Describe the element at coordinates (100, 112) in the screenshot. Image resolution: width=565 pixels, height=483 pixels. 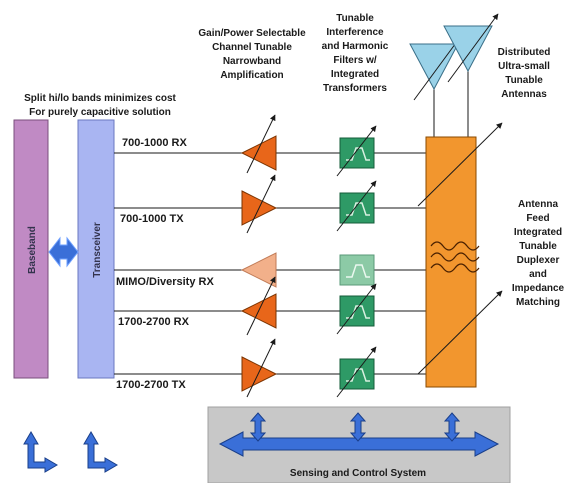
I see `split-bands-note-line-2: For purely capacitive solution` at that location.